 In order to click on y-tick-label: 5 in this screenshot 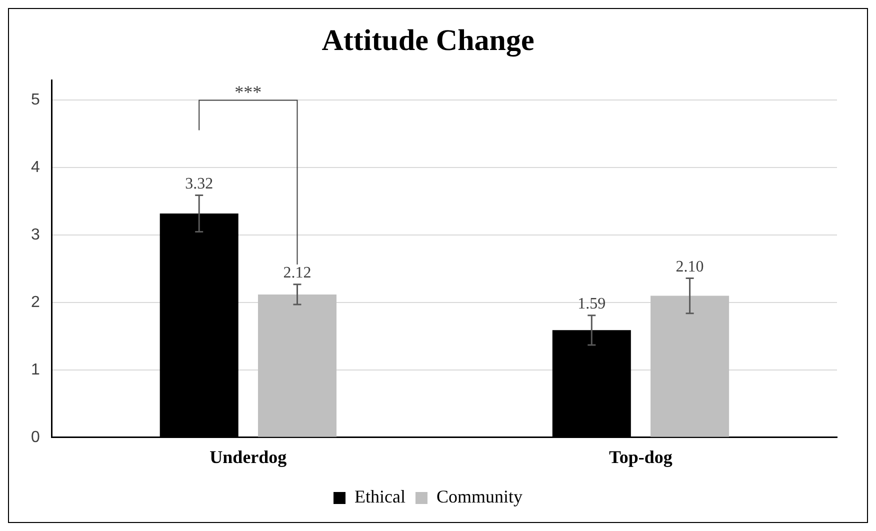, I will do `click(35, 100)`.